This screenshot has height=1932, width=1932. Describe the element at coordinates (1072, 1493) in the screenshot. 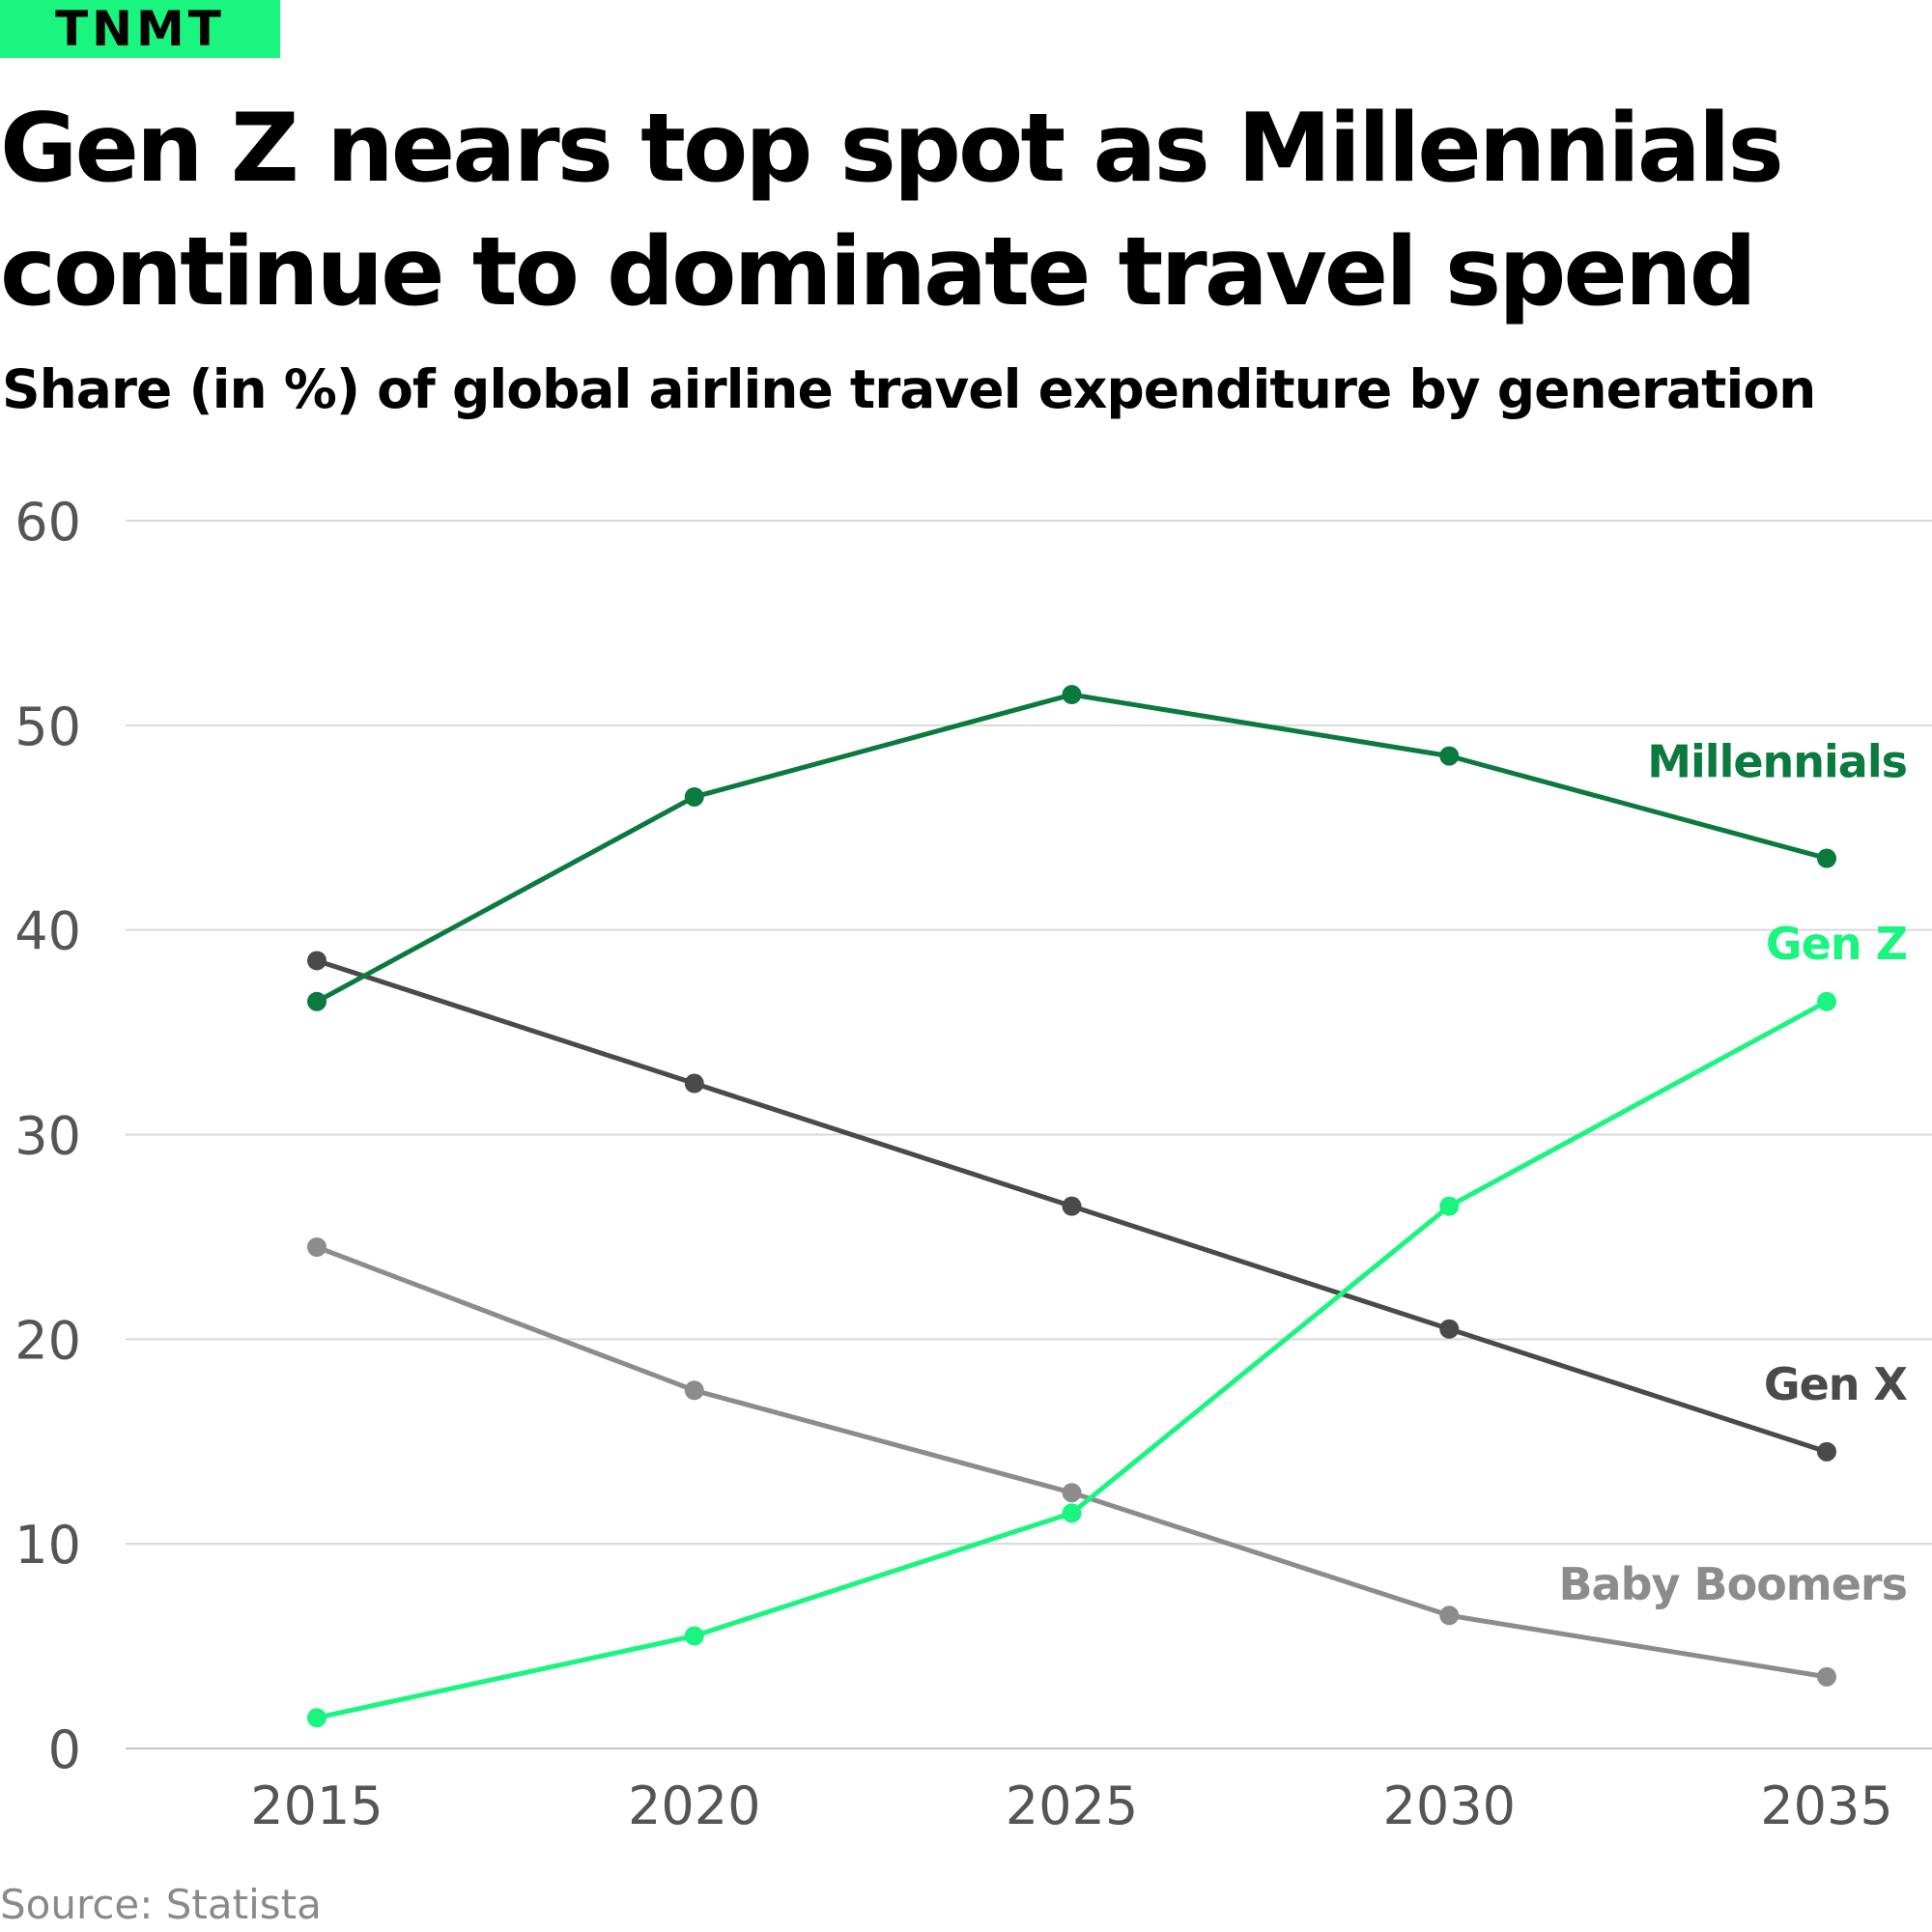

I see `data-point-baby-boomers-2025` at that location.